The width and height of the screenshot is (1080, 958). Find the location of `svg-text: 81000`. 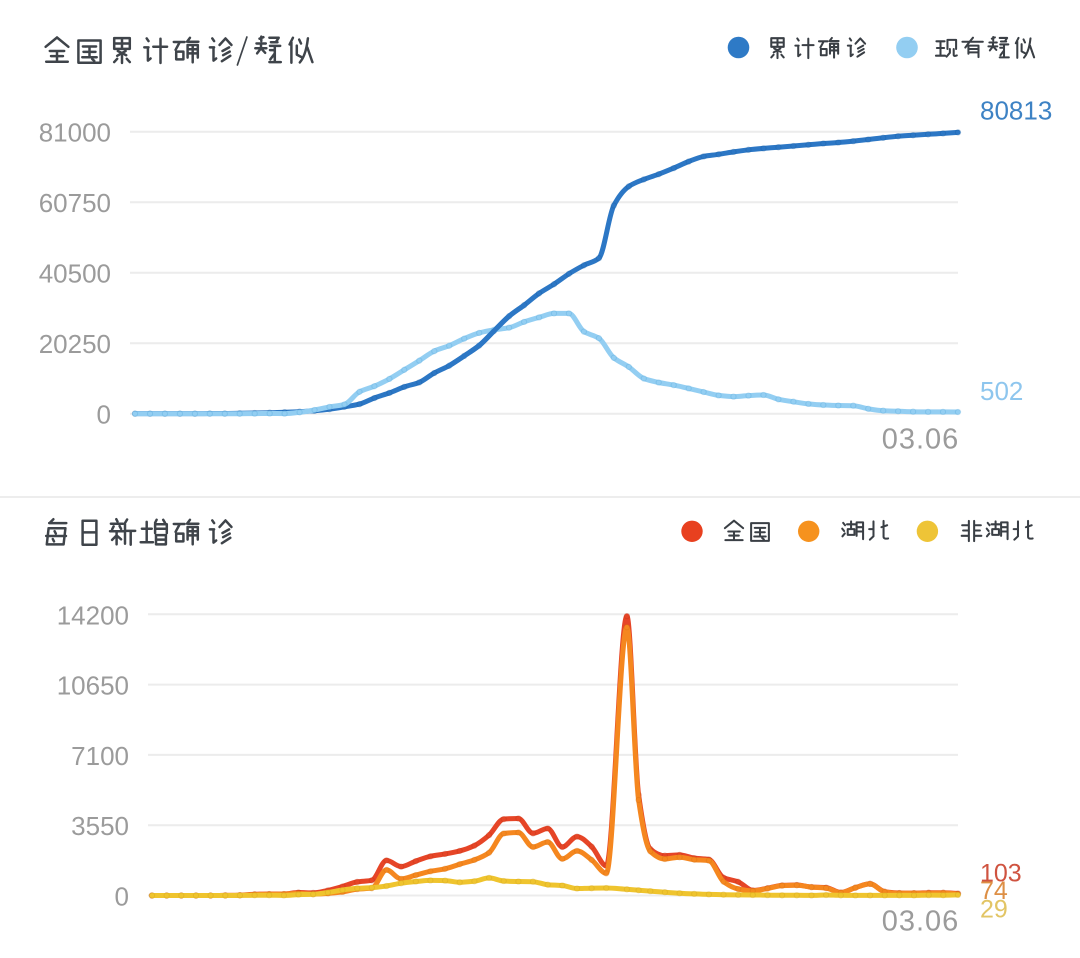

svg-text: 81000 is located at coordinates (75, 133).